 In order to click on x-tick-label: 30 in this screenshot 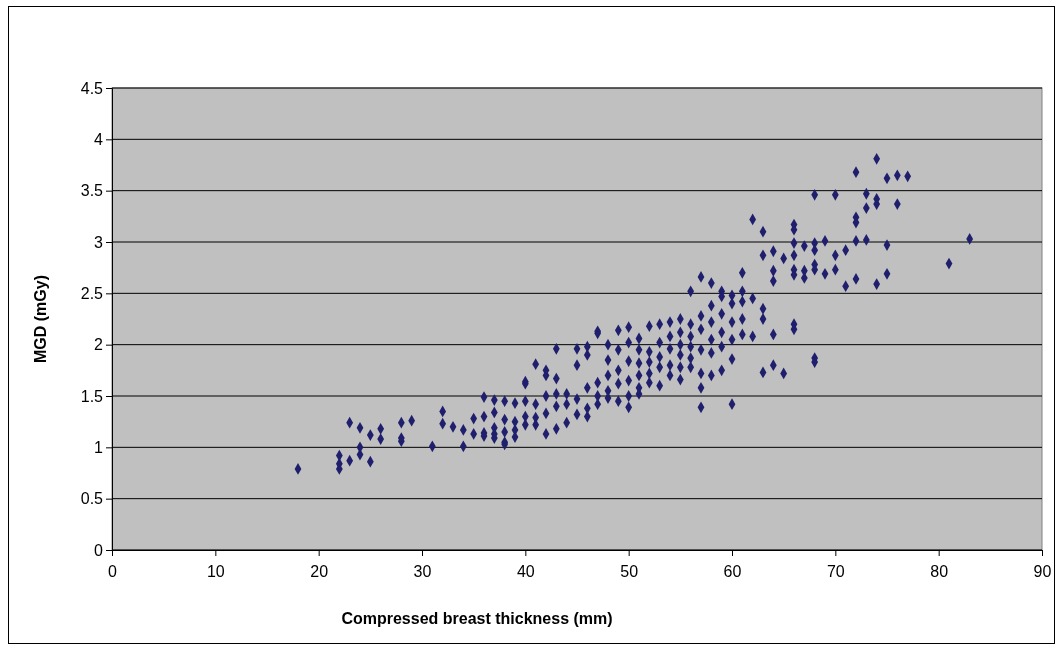, I will do `click(422, 571)`.